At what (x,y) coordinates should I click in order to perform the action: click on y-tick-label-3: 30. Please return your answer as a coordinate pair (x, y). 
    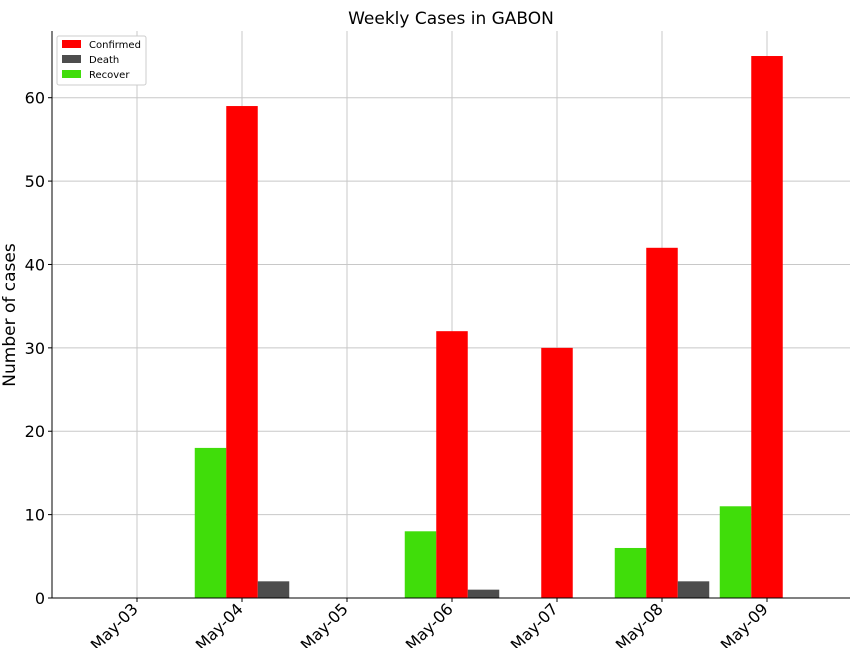
    Looking at the image, I should click on (35, 348).